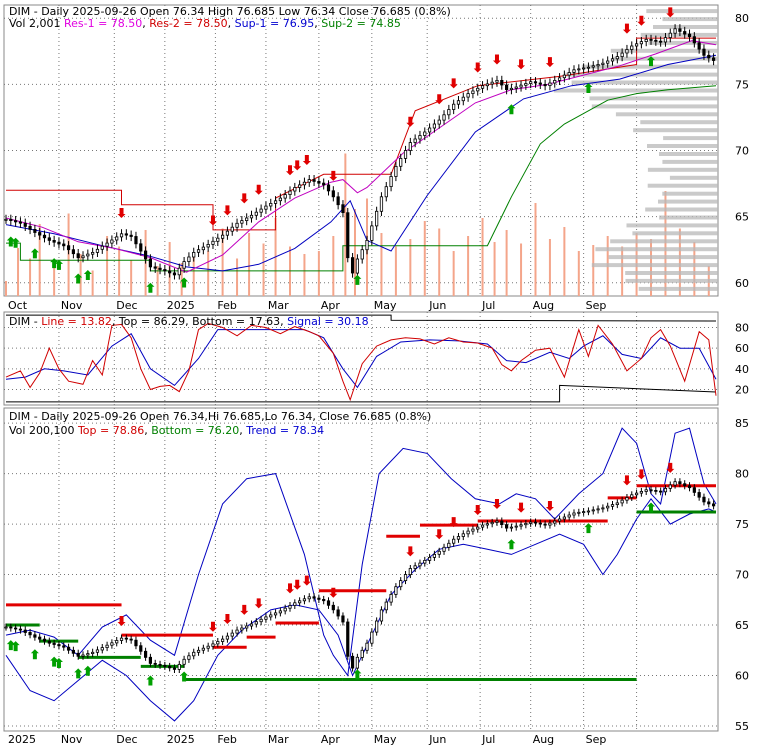 The width and height of the screenshot is (780, 745). Describe the element at coordinates (226, 305) in the screenshot. I see `price-x-tick: Feb` at that location.